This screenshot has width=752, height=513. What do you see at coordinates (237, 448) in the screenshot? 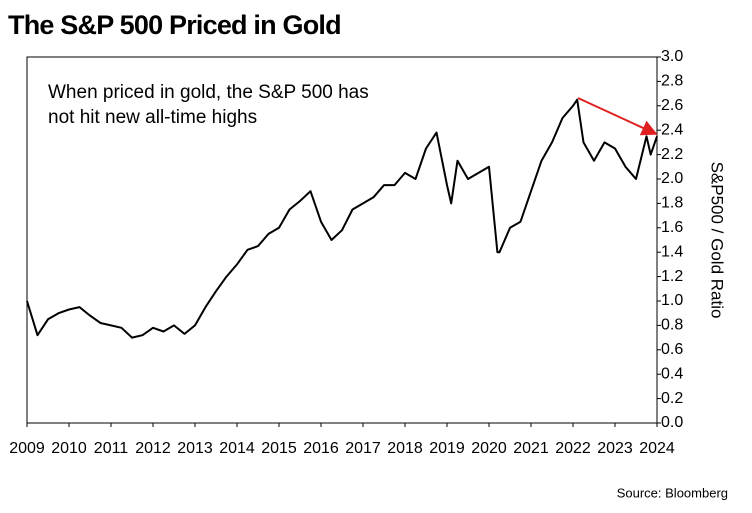
I see `x-tick-label: 2014` at bounding box center [237, 448].